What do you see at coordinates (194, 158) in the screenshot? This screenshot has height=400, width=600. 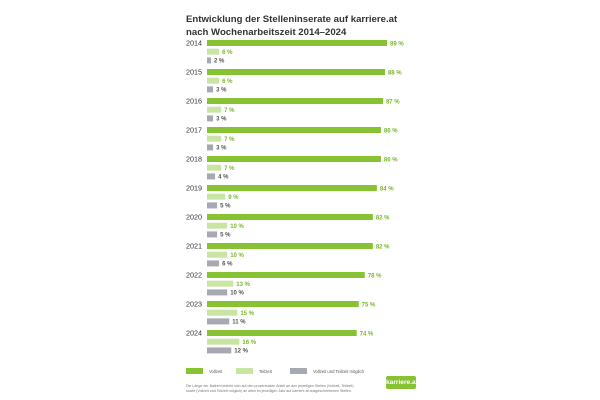 I see `year-label-2018: 2018` at bounding box center [194, 158].